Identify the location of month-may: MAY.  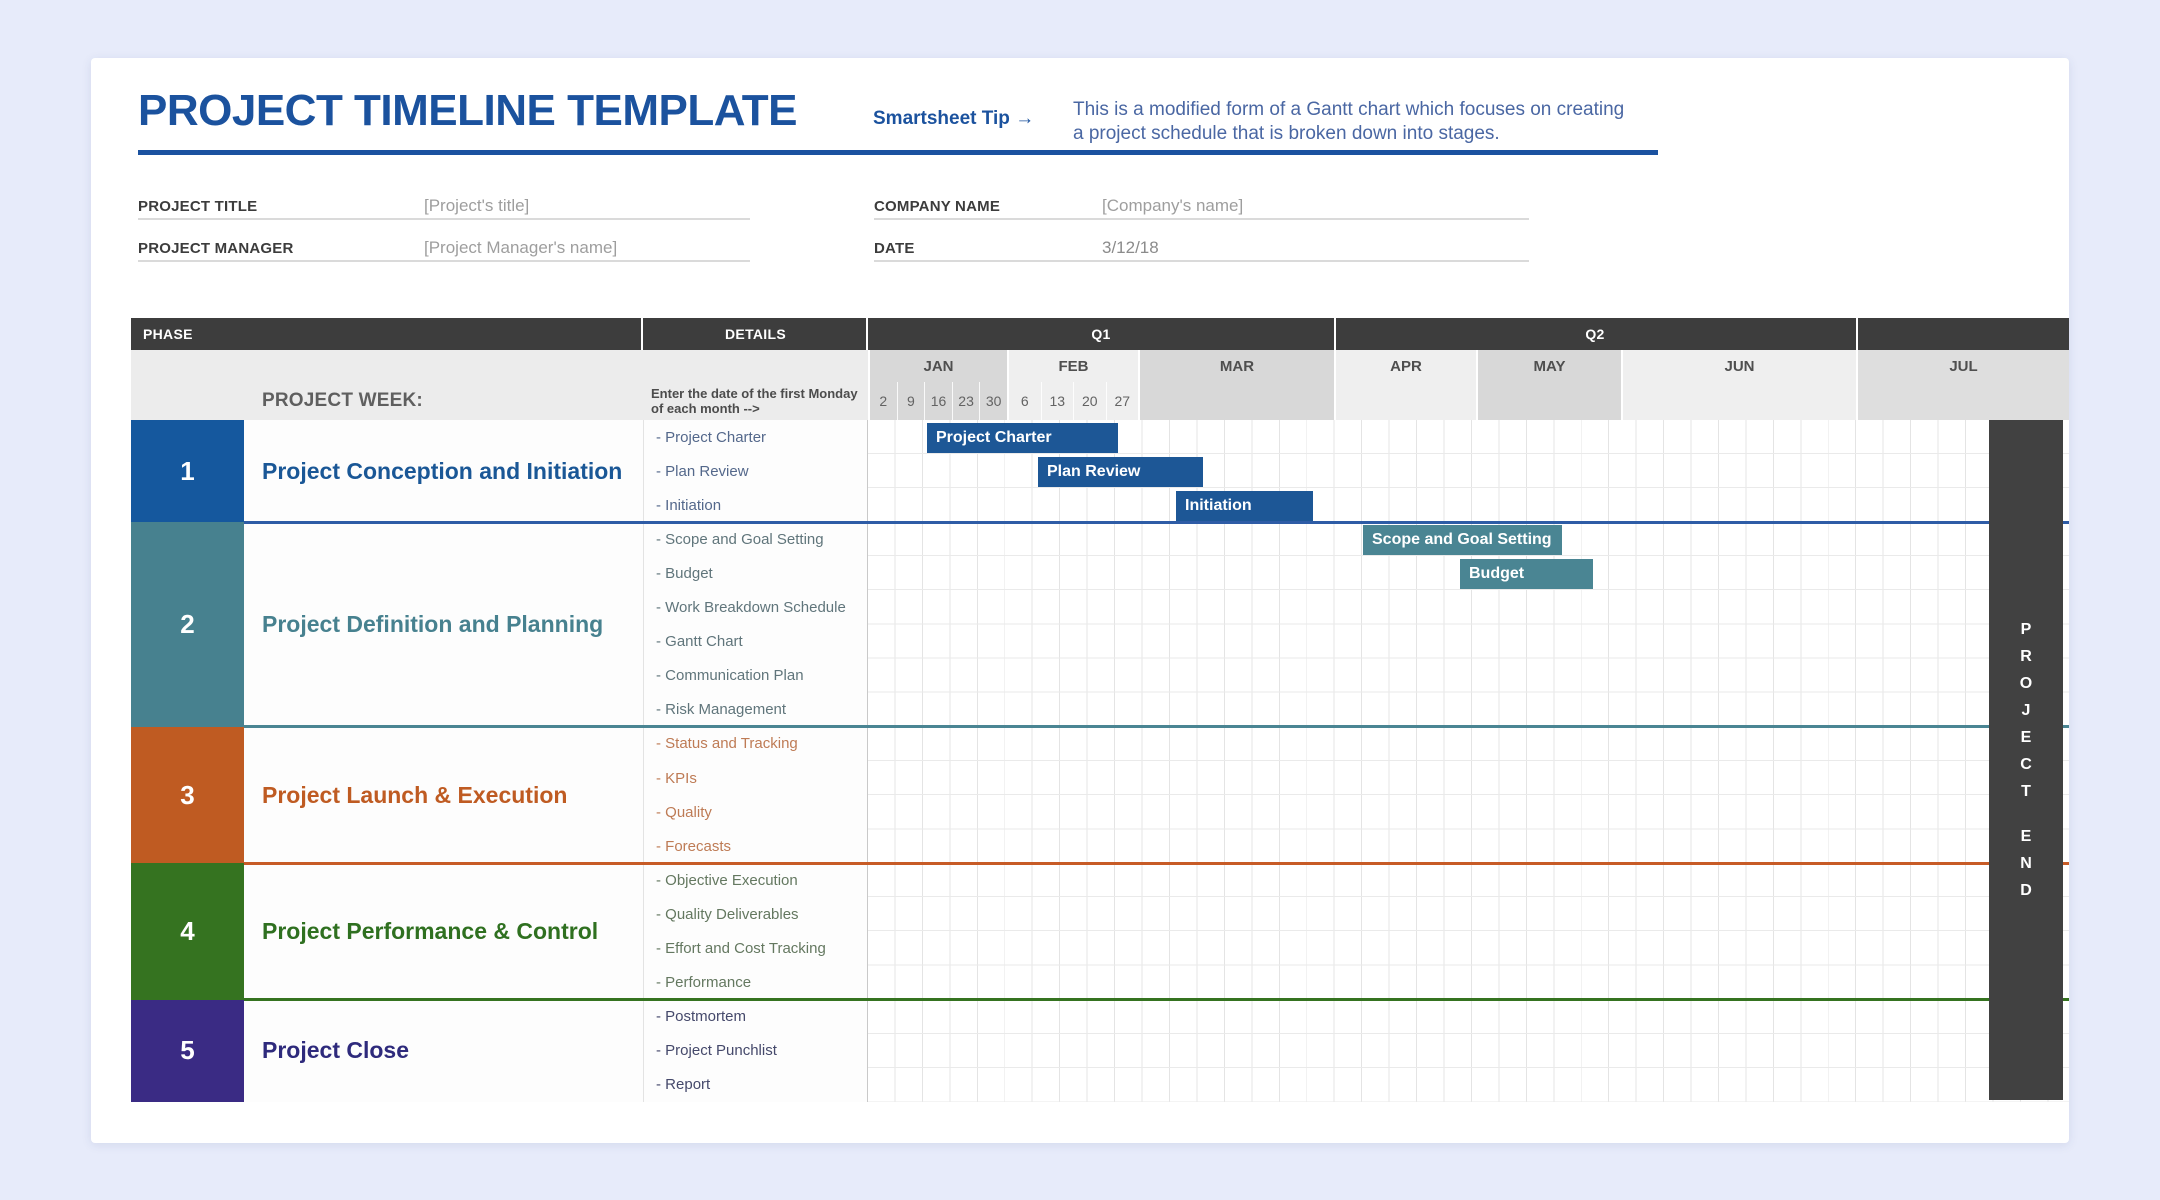
(1548, 366).